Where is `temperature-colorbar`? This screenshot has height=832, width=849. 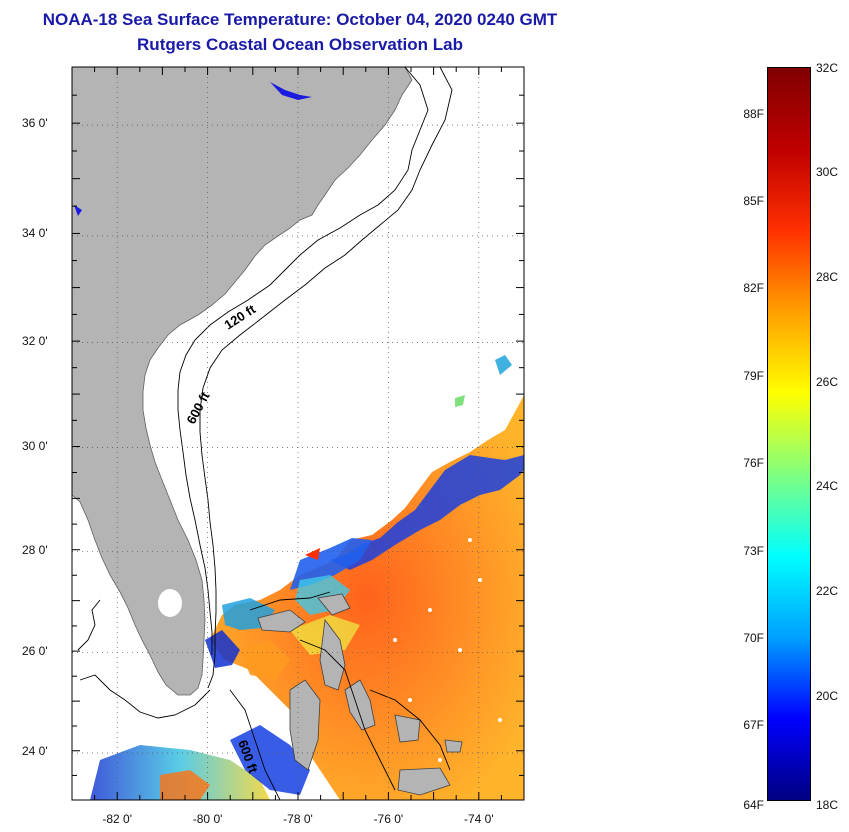
temperature-colorbar is located at coordinates (789, 434).